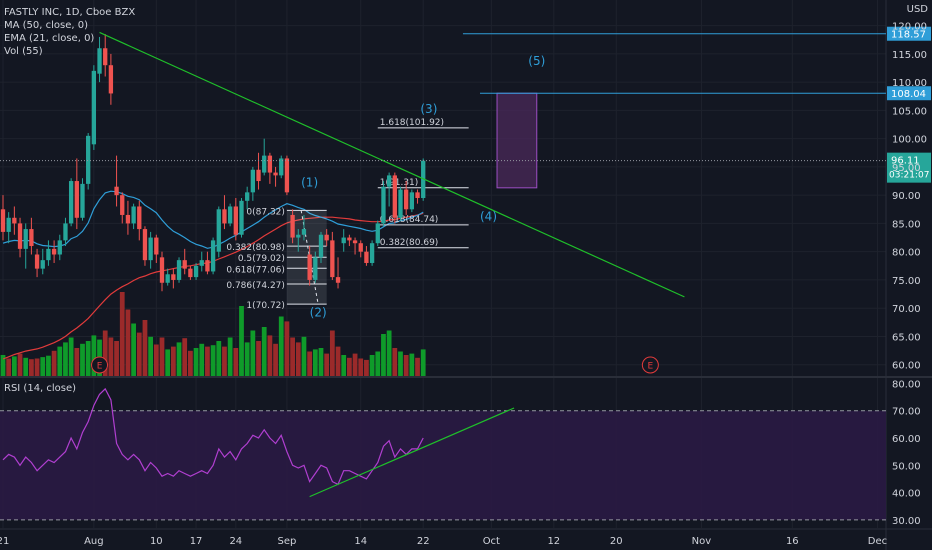 The width and height of the screenshot is (932, 550). What do you see at coordinates (906, 366) in the screenshot?
I see `price-axis-tick: 60.00` at bounding box center [906, 366].